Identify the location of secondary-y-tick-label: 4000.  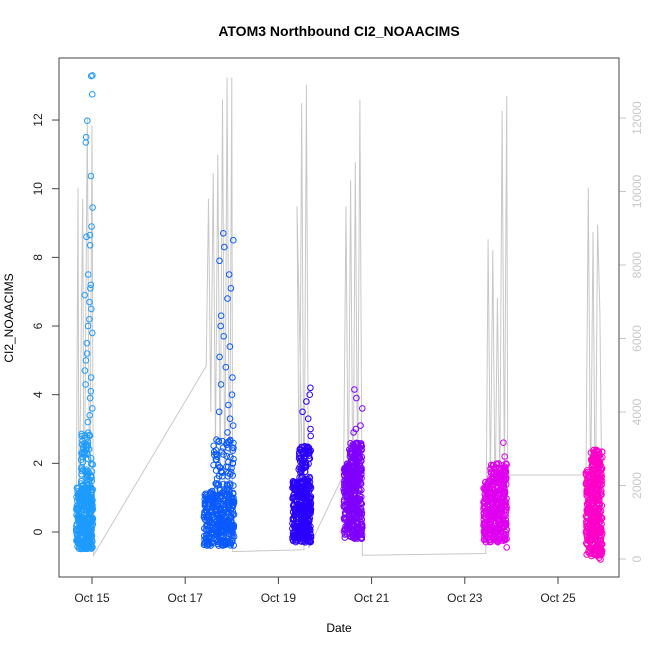
(637, 411).